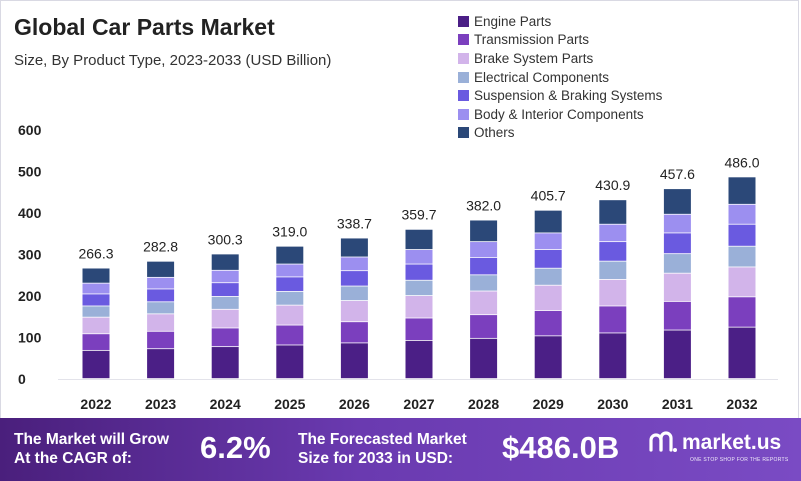 Image resolution: width=801 pixels, height=481 pixels. What do you see at coordinates (225, 239) in the screenshot?
I see `total-data-label: 300.3` at bounding box center [225, 239].